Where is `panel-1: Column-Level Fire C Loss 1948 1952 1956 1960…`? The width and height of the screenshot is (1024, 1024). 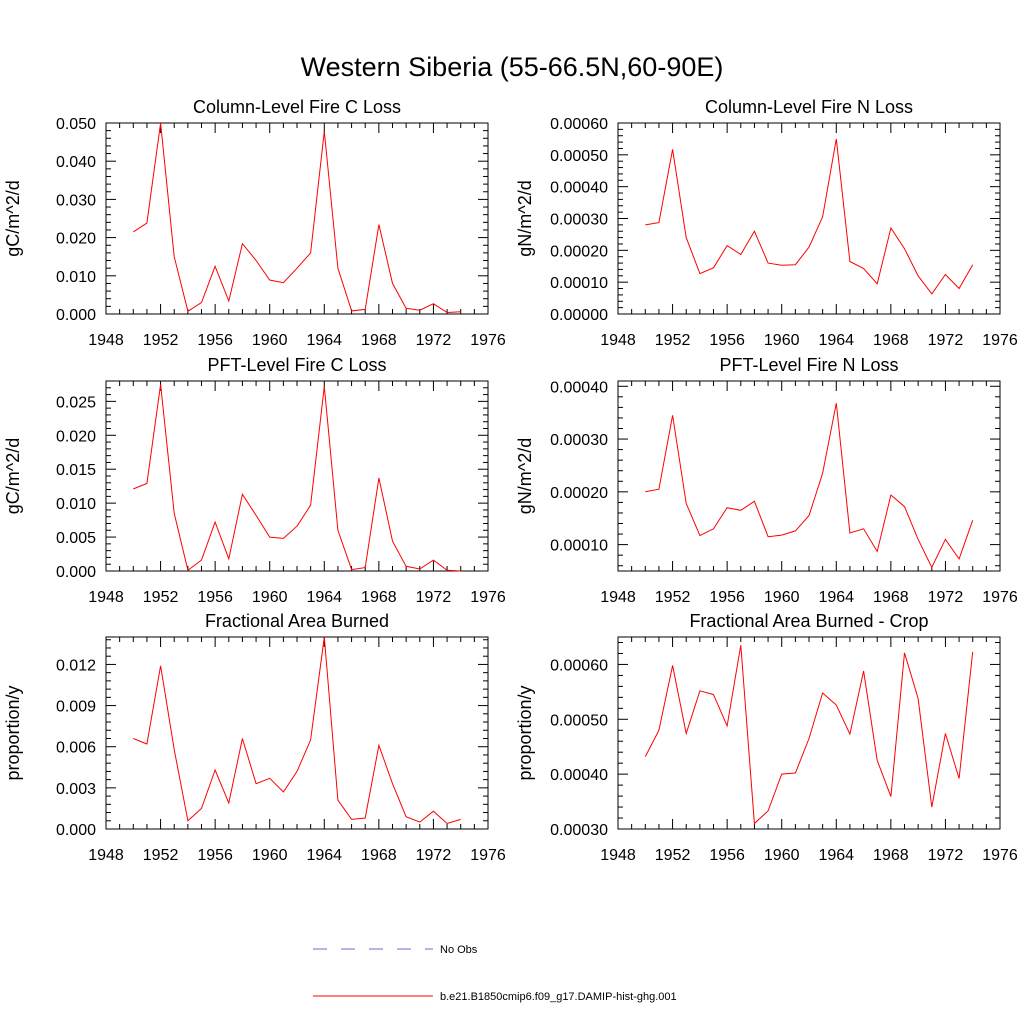
panel-1: Column-Level Fire C Loss 1948 1952 1956 1960… is located at coordinates (254, 223).